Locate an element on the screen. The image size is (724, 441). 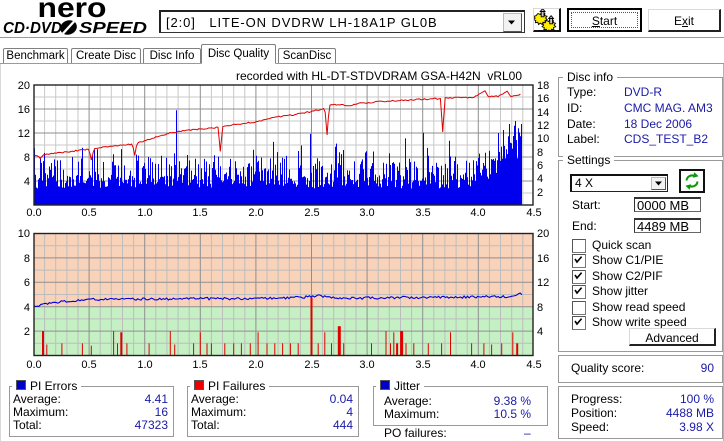
svg-text: nero is located at coordinates (72, 11).